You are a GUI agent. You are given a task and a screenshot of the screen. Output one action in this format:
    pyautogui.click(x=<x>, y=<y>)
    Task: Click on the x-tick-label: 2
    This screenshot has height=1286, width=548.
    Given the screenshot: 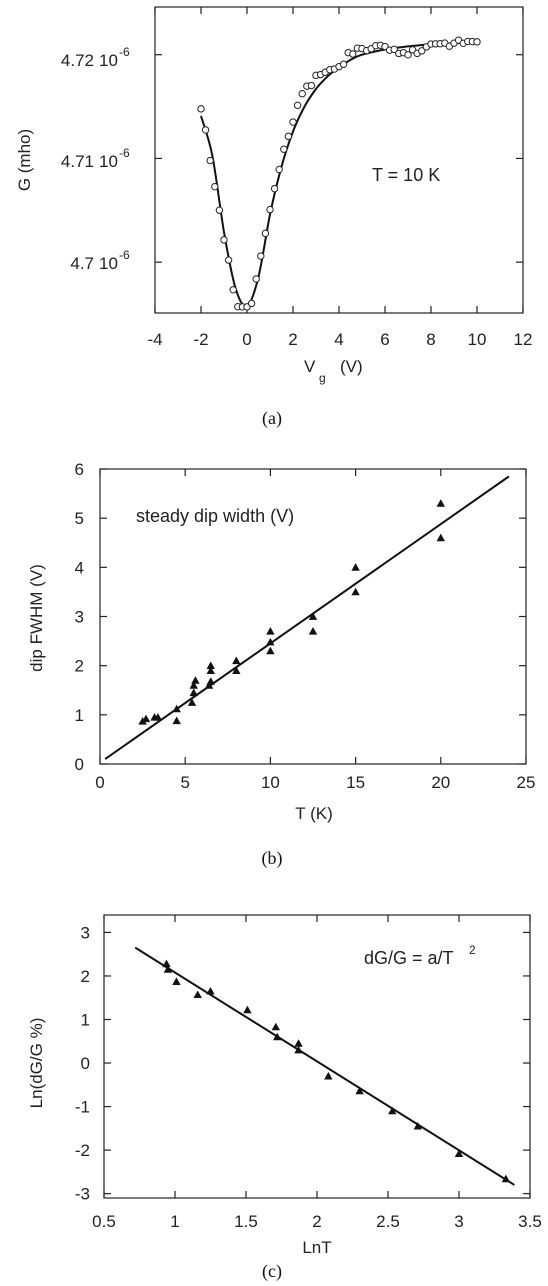 What is the action you would take?
    pyautogui.click(x=316, y=1221)
    